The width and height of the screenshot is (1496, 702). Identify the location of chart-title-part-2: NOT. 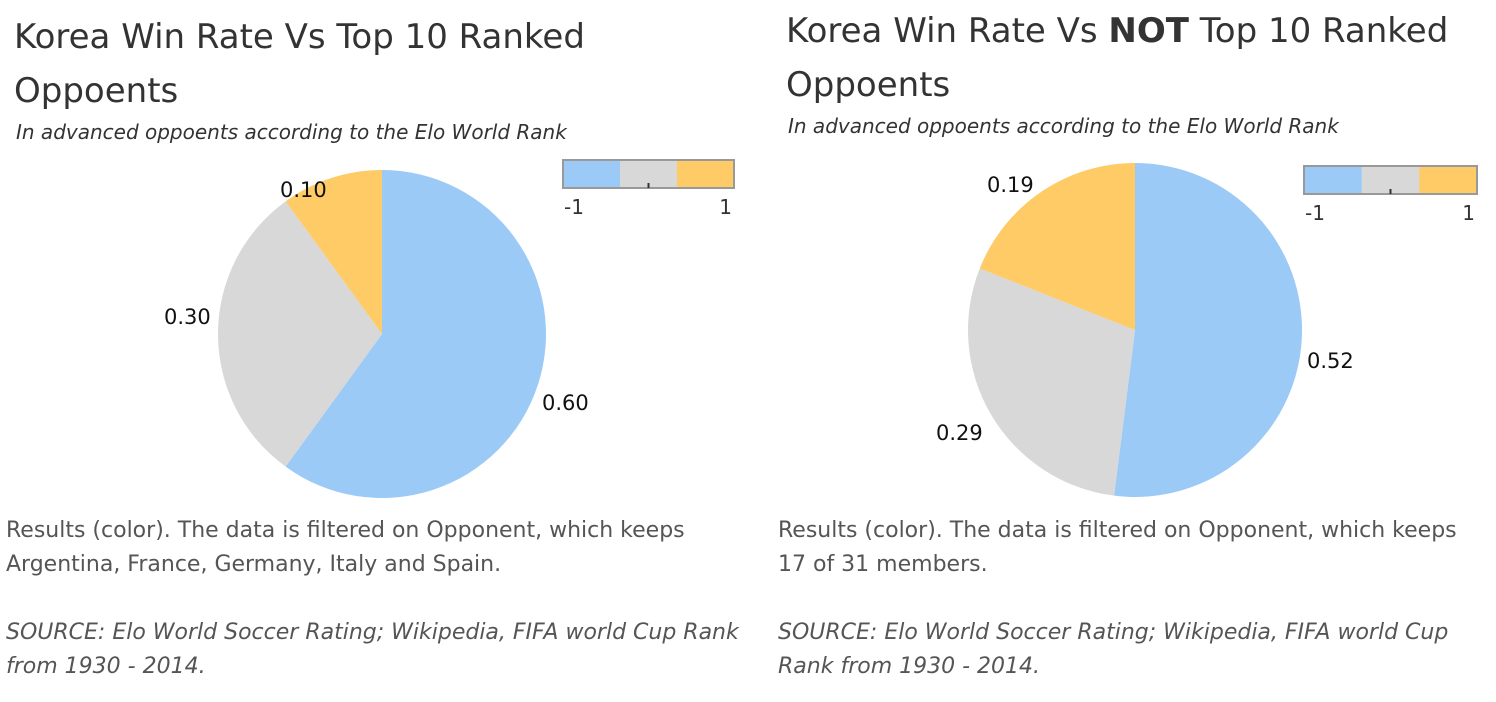
(1148, 31).